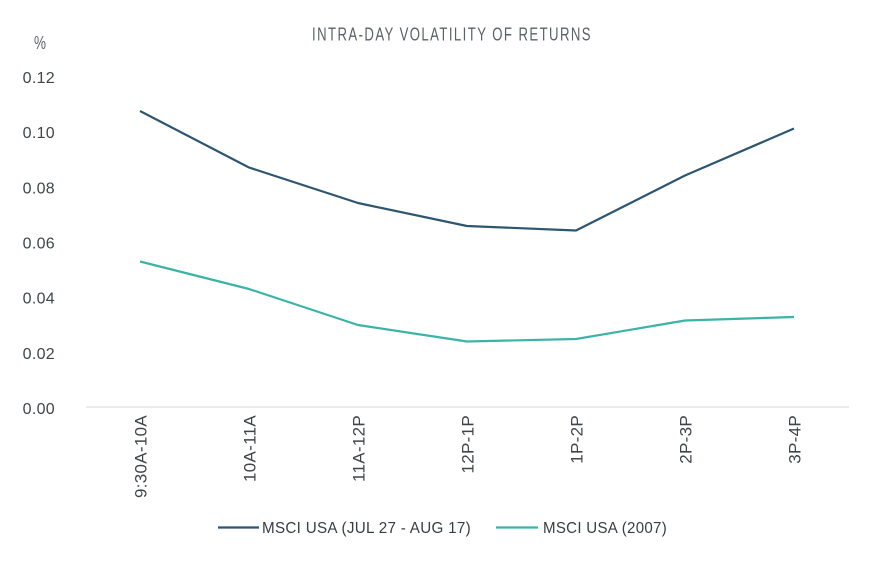 The width and height of the screenshot is (870, 567). What do you see at coordinates (452, 34) in the screenshot?
I see `svg-text:INTRA-DAY VOLATILITY OF RETURN: INTRA-DAY VOLATILITY OF RETURNS` at bounding box center [452, 34].